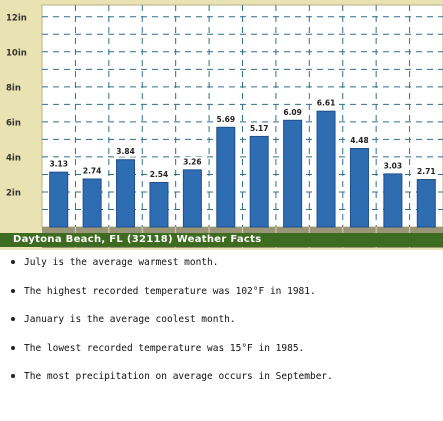 The width and height of the screenshot is (443, 421). Describe the element at coordinates (13, 193) in the screenshot. I see `y-tick-label: 2in` at that location.